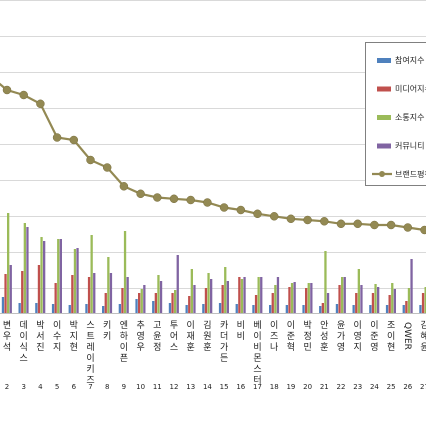  What do you see at coordinates (290, 387) in the screenshot?
I see `rank-label: 19` at bounding box center [290, 387].